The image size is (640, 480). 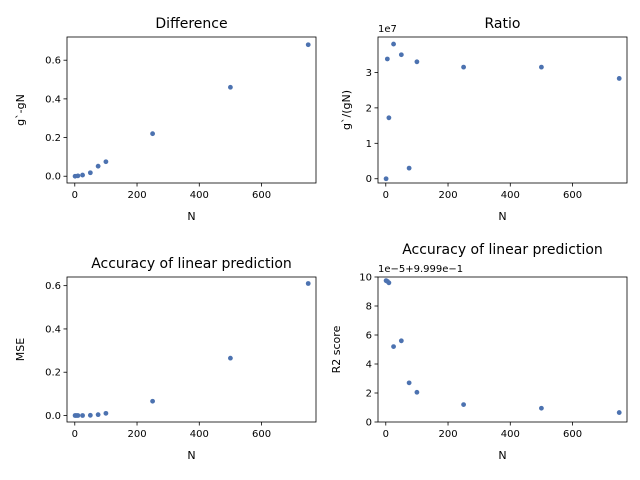 I want to click on y-tick-label: 8, so click(x=369, y=307).